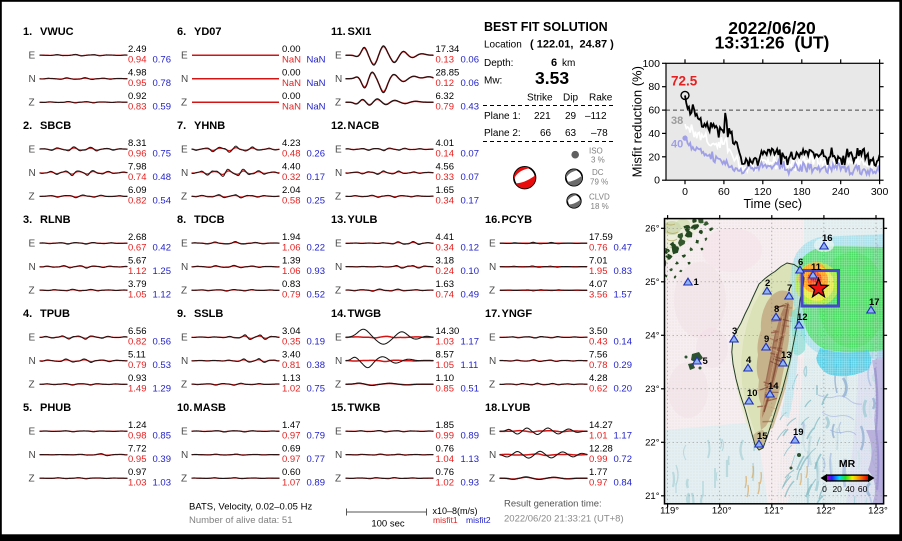 The width and height of the screenshot is (902, 541). What do you see at coordinates (598, 355) in the screenshot?
I see `svg-text: 7.56` at bounding box center [598, 355].